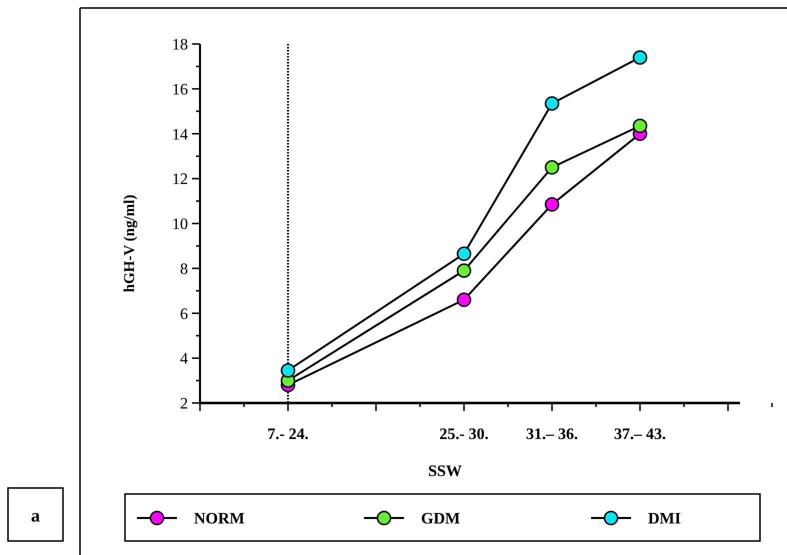  What do you see at coordinates (640, 434) in the screenshot?
I see `x-tick-label: 37.– 43.` at bounding box center [640, 434].